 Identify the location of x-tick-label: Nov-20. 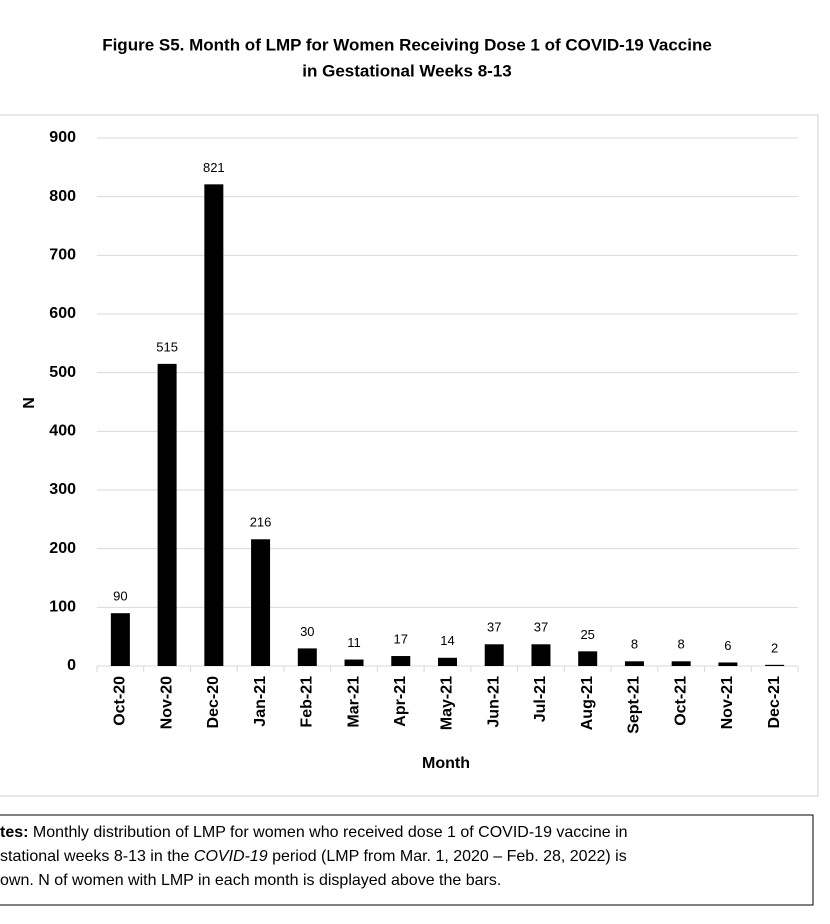
(166, 702).